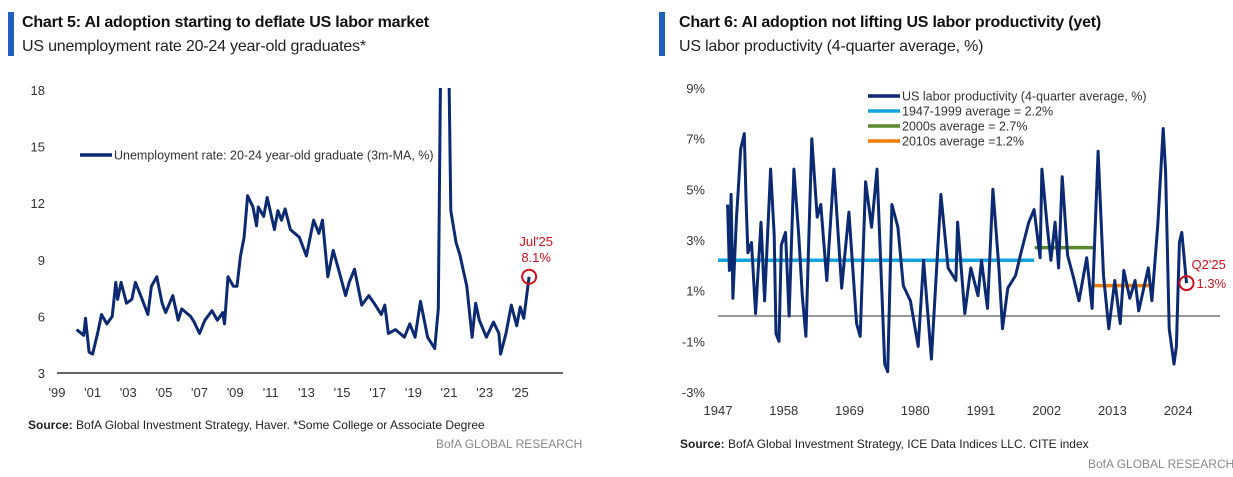 The image size is (1233, 477). What do you see at coordinates (235, 392) in the screenshot?
I see `x-tick-label: '09` at bounding box center [235, 392].